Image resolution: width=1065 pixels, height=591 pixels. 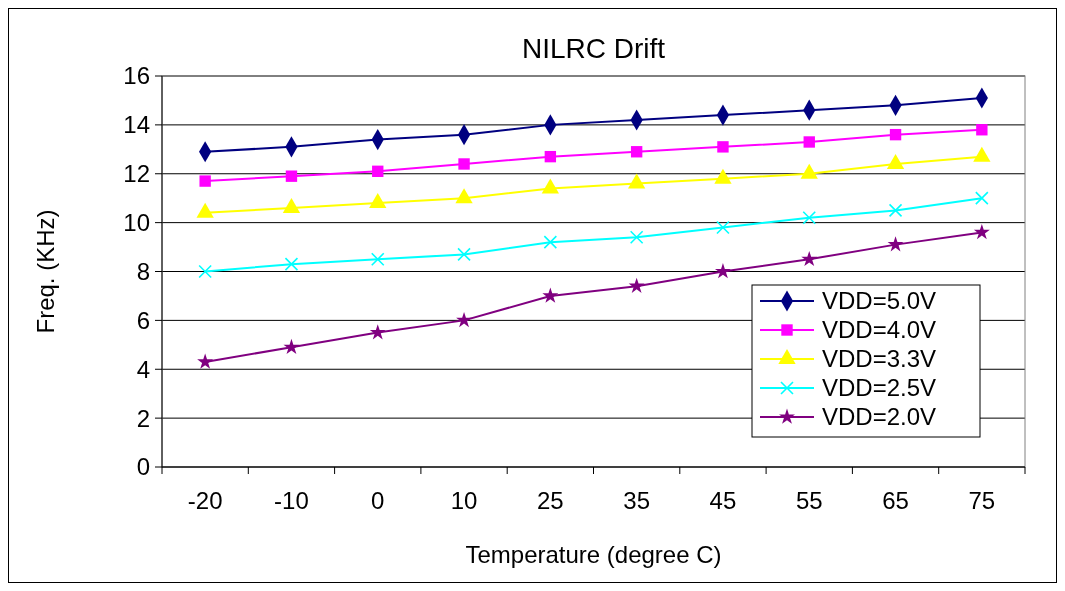 I want to click on y-tick-label: 16, so click(x=136, y=76).